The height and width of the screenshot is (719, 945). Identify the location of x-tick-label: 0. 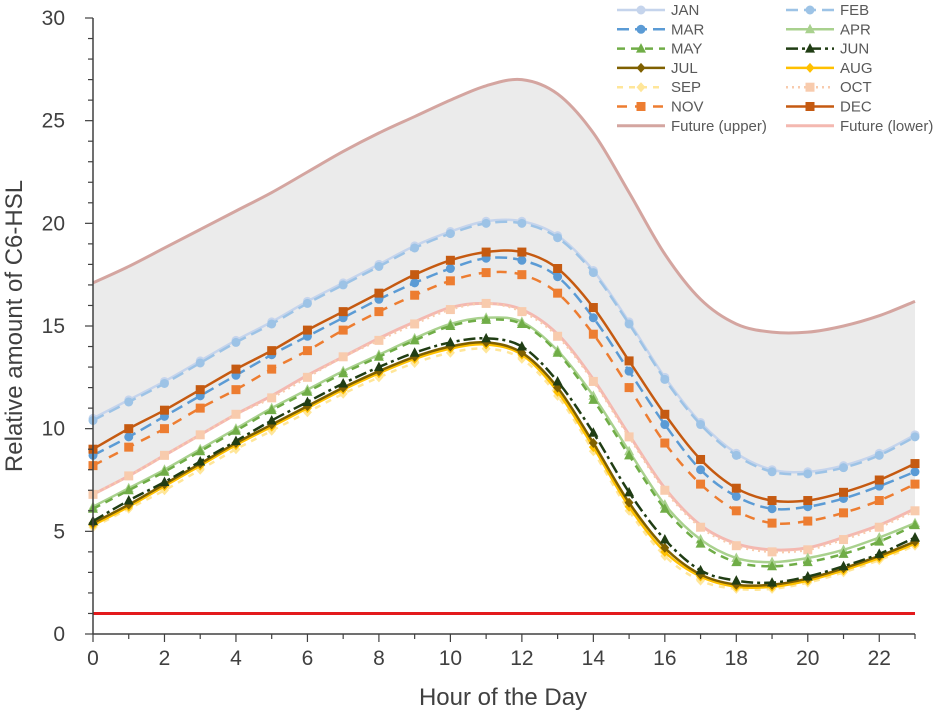
(93, 658).